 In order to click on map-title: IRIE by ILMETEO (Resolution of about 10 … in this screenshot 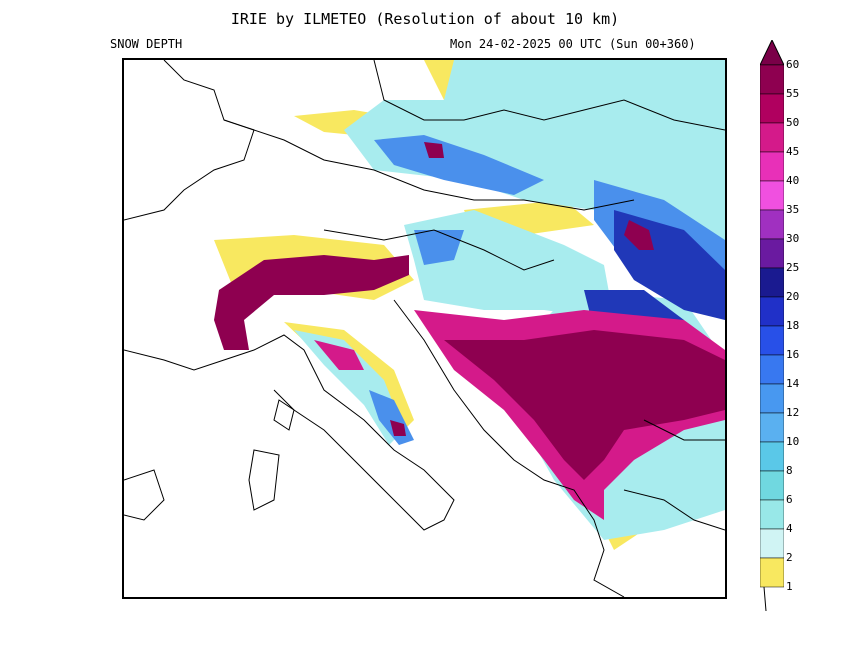, I will do `click(425, 19)`.